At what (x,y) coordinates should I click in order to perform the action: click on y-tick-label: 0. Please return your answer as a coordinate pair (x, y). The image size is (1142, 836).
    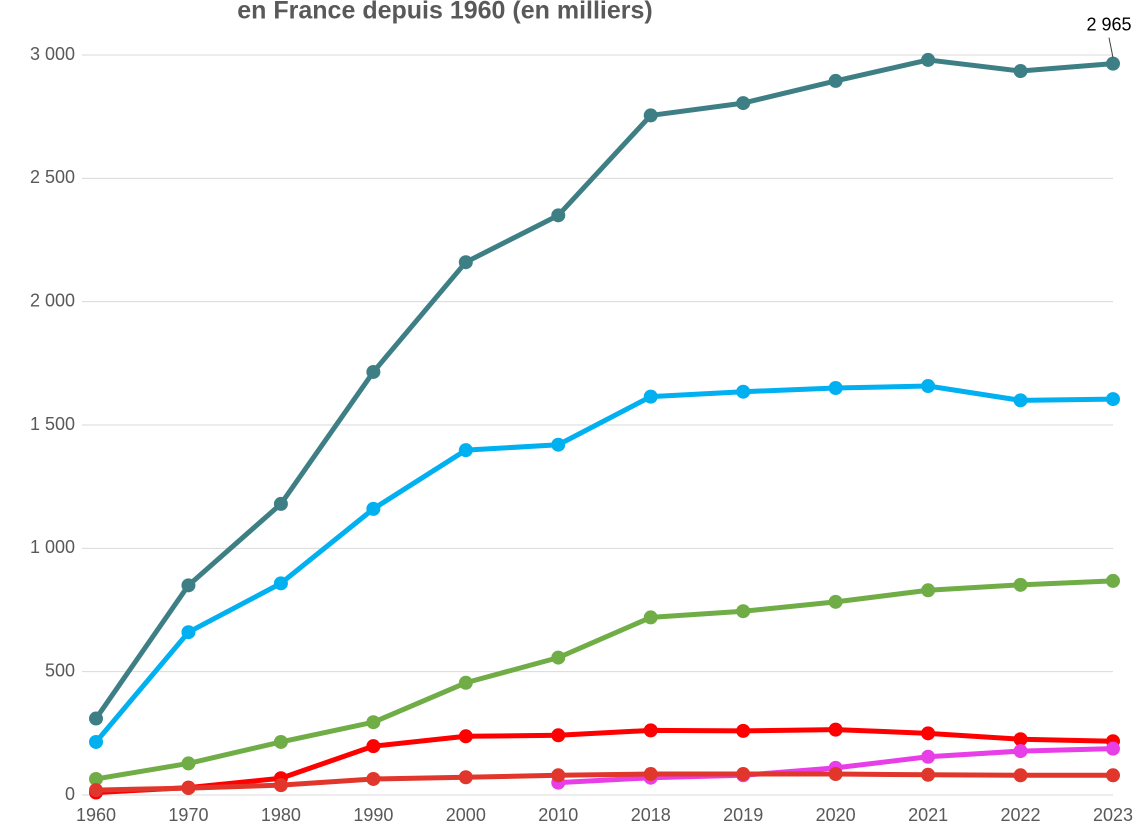
    Looking at the image, I should click on (70, 794).